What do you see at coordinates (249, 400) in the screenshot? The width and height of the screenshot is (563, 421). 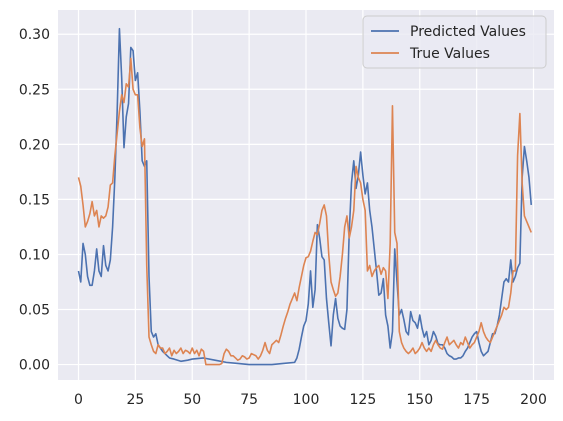 I see `x-tick-label: 75` at bounding box center [249, 400].